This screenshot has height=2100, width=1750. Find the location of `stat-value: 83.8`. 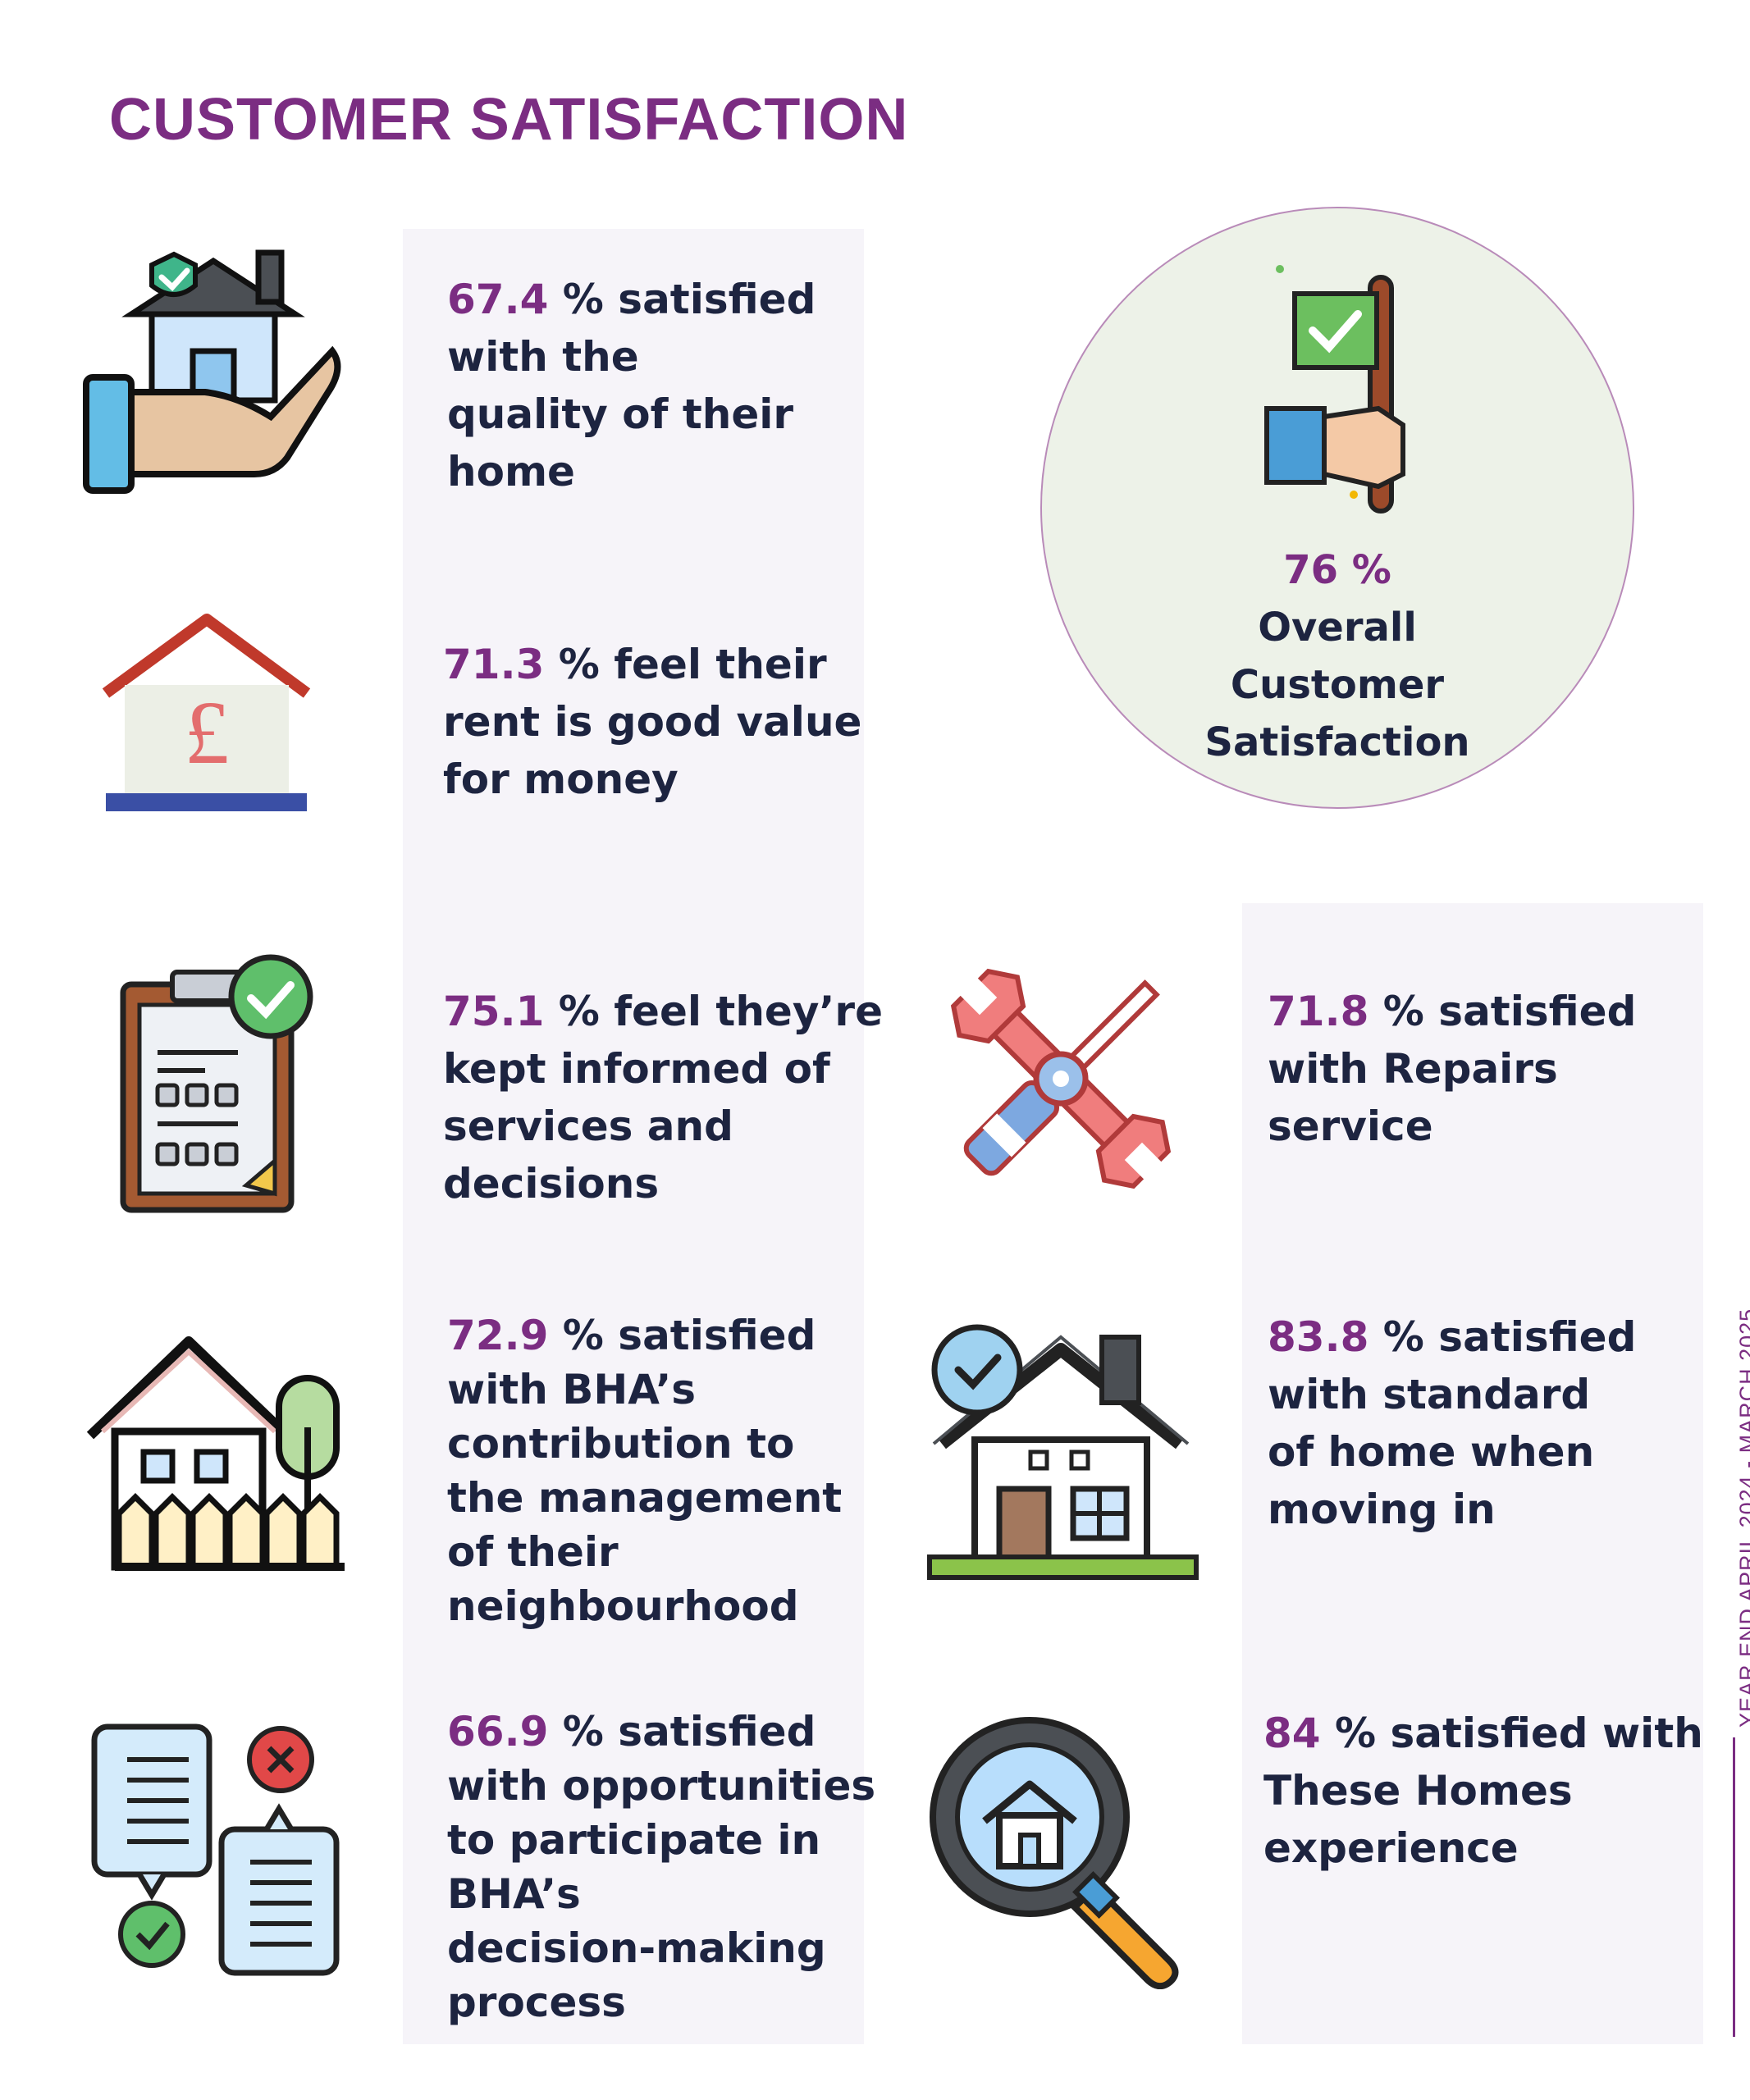

stat-value: 83.8 is located at coordinates (1318, 1337).